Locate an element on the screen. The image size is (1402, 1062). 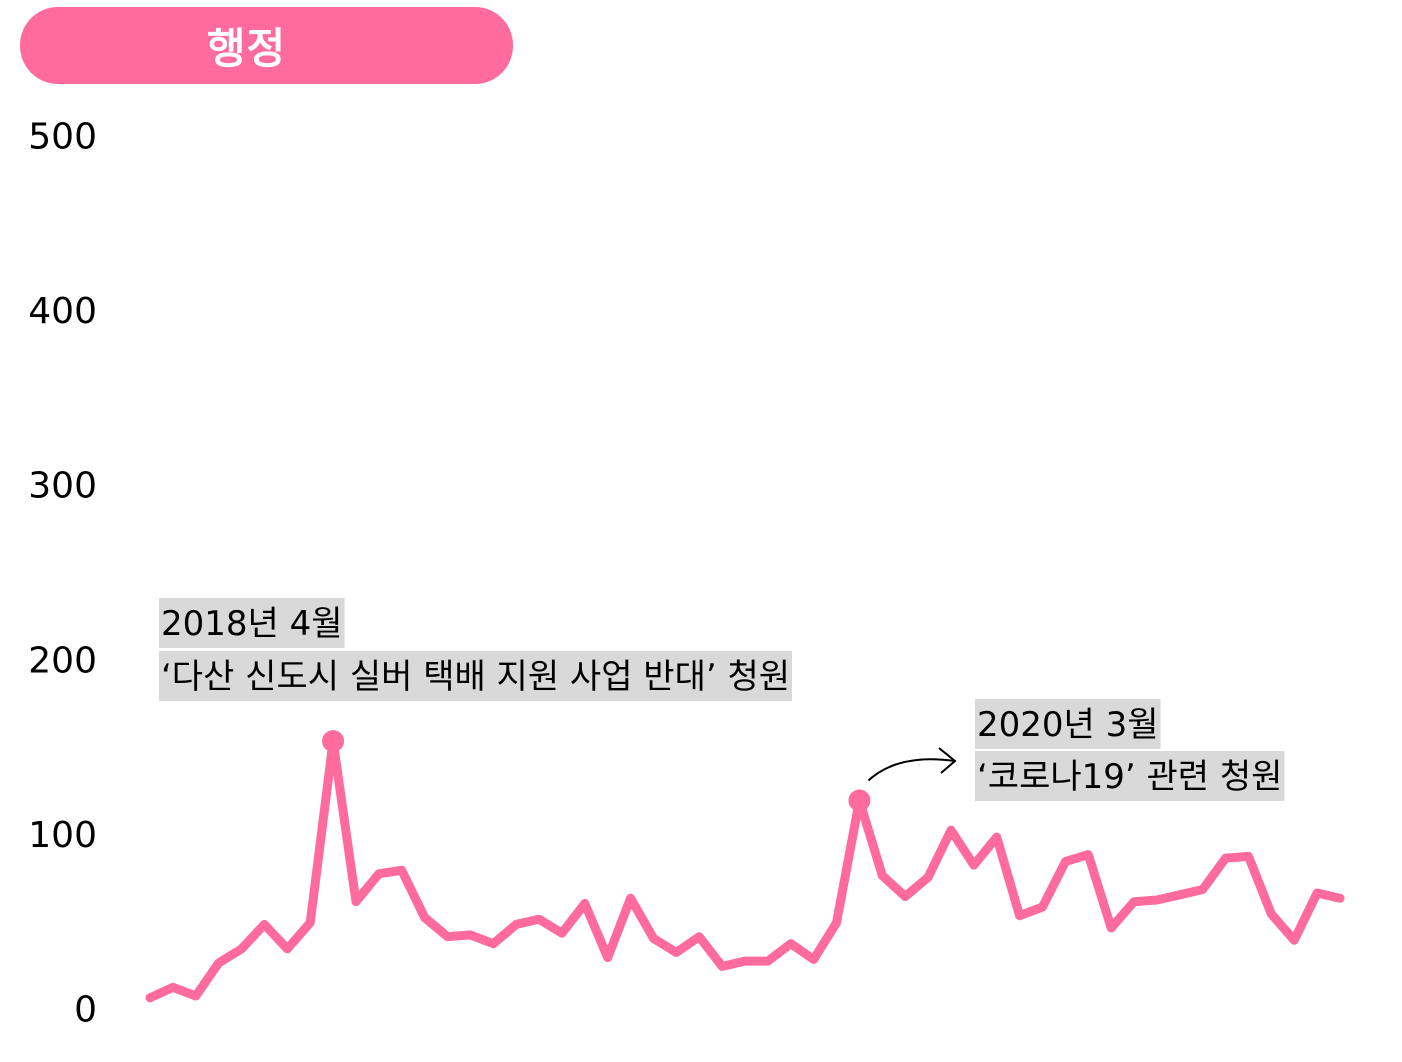
annotation-date: 2018년 4월 is located at coordinates (252, 624).